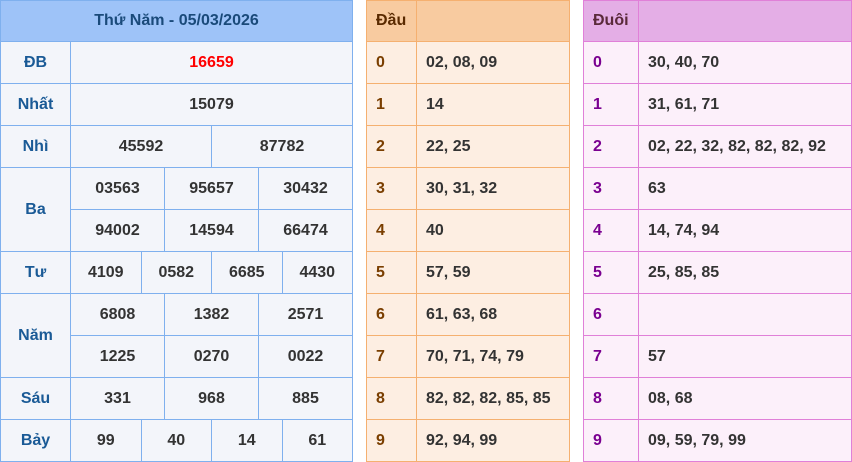  Describe the element at coordinates (391, 62) in the screenshot. I see `dau-digit: 0` at that location.